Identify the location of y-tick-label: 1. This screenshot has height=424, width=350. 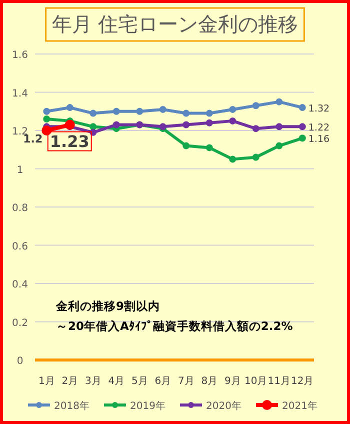
(20, 170).